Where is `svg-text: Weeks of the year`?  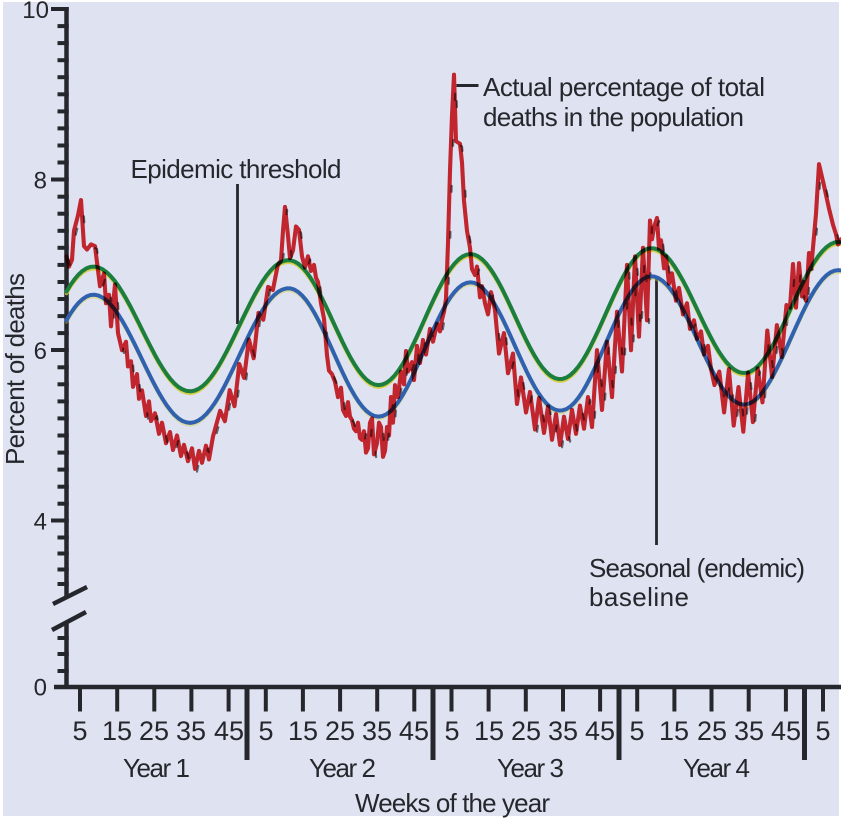
svg-text: Weeks of the year is located at coordinates (452, 803).